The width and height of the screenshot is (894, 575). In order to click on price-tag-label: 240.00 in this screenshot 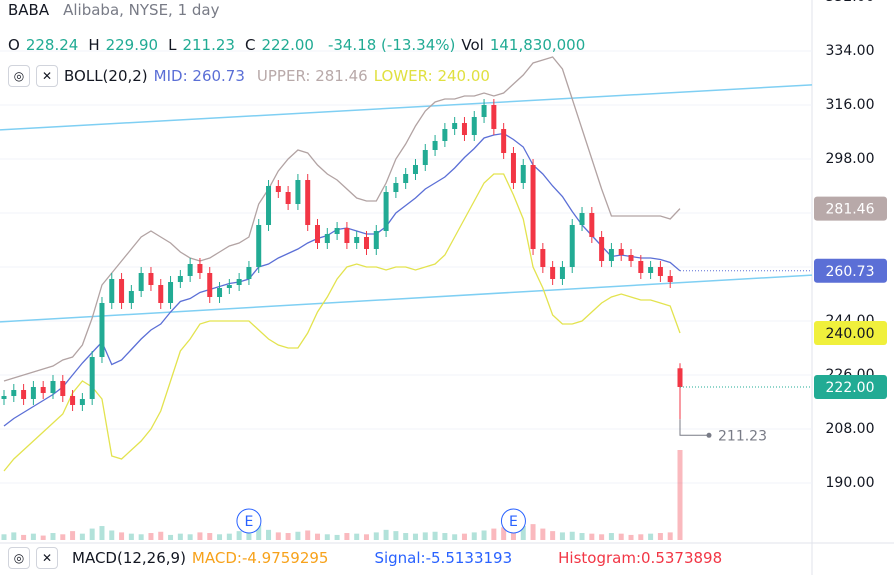, I will do `click(850, 334)`.